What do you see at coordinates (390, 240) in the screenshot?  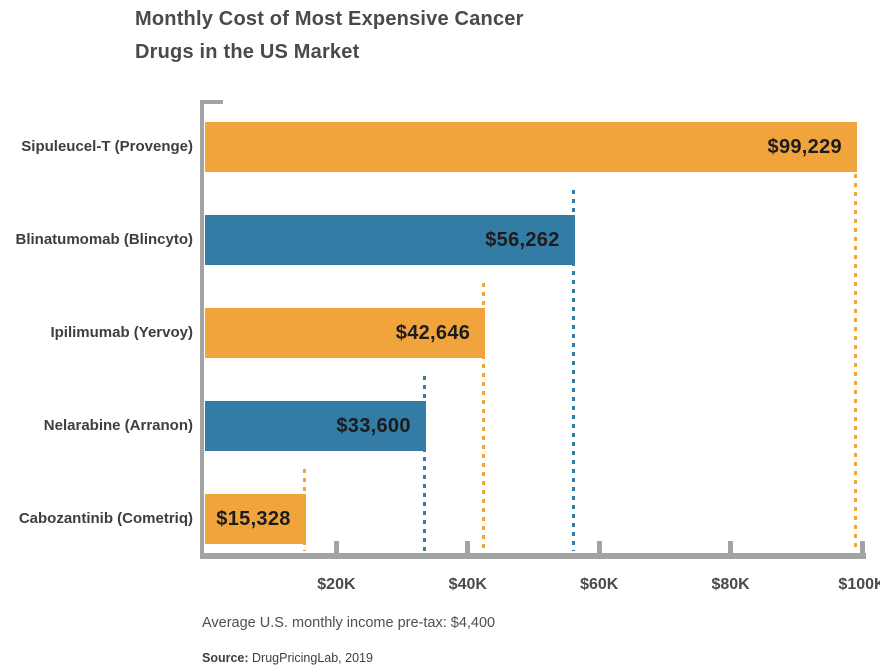 I see `bar: $56,262` at bounding box center [390, 240].